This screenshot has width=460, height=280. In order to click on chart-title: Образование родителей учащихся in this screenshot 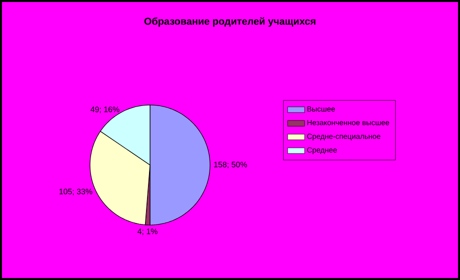, I will do `click(230, 22)`.